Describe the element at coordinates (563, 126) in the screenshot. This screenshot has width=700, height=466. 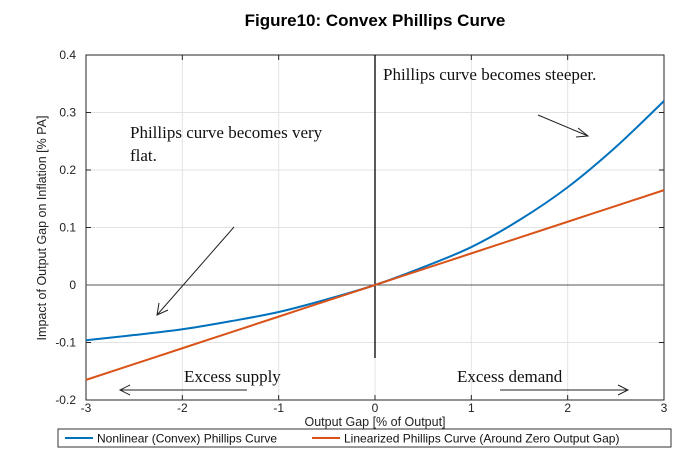
I see `arrow-steeper` at that location.